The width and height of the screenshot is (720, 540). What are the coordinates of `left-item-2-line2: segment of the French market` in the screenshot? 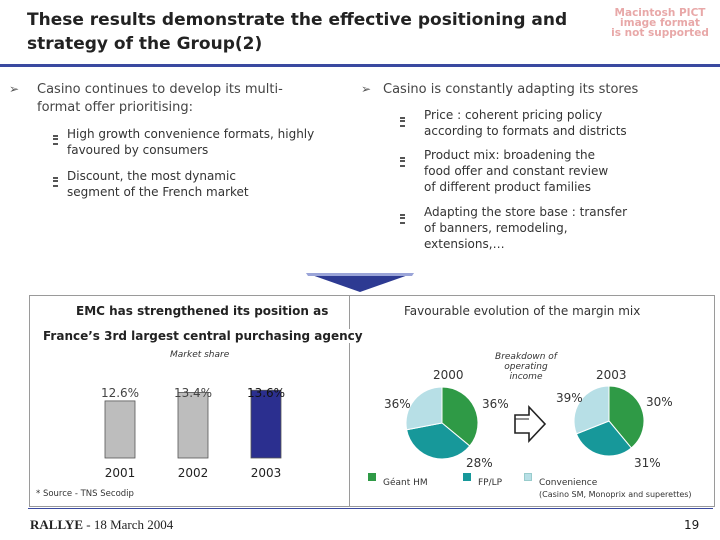 It's located at (158, 192).